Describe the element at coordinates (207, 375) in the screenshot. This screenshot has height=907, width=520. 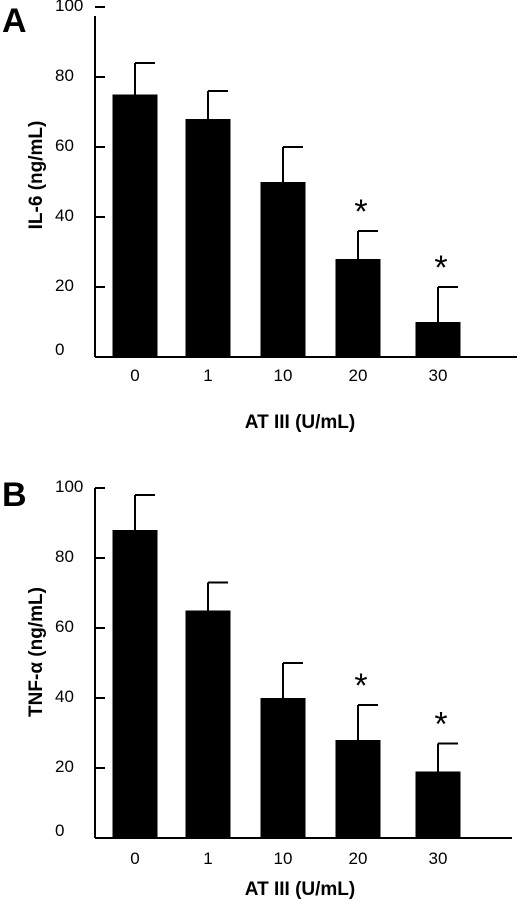
I see `panel-a-x-tick-label: 1` at that location.